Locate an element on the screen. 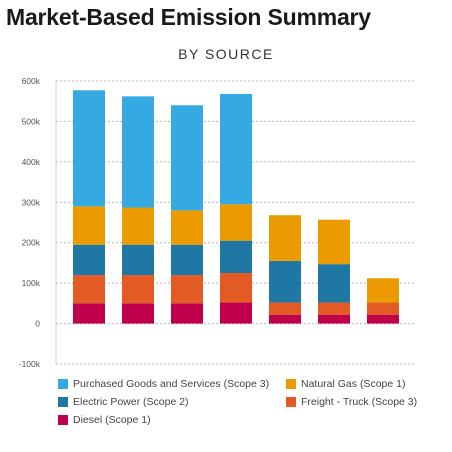 The image size is (452, 452). y-tick-label: 0 is located at coordinates (37, 324).